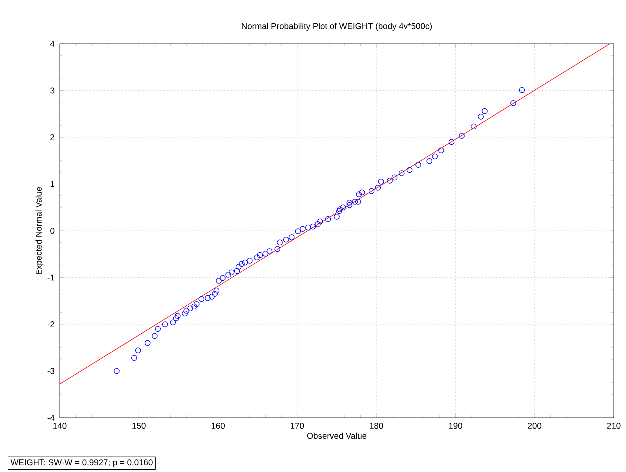 The image size is (626, 472). I want to click on chart-title: Normal Probability Plot of WEIGHT (body 4v*500c), so click(337, 27).